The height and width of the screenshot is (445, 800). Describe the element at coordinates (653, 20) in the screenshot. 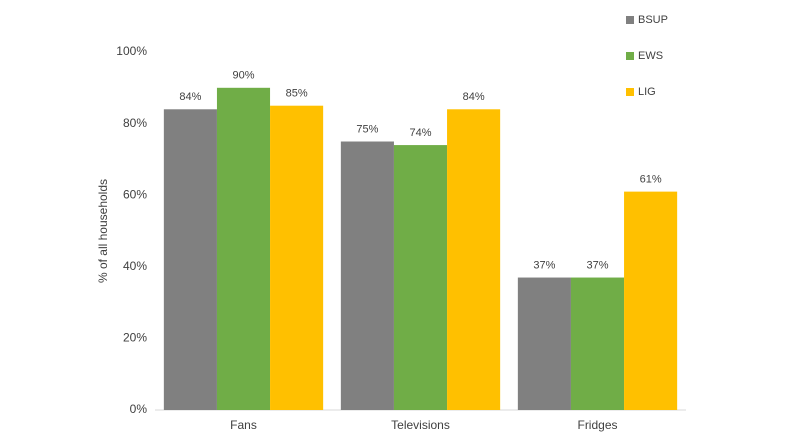

I see `legend-label: BSUP` at that location.